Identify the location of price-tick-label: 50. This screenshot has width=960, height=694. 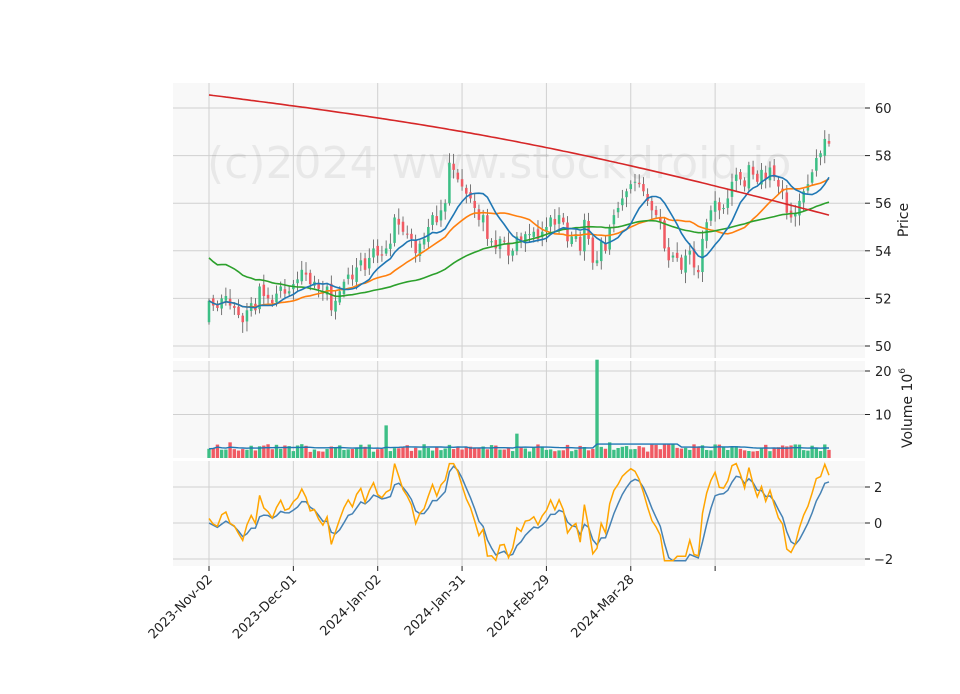
(883, 347).